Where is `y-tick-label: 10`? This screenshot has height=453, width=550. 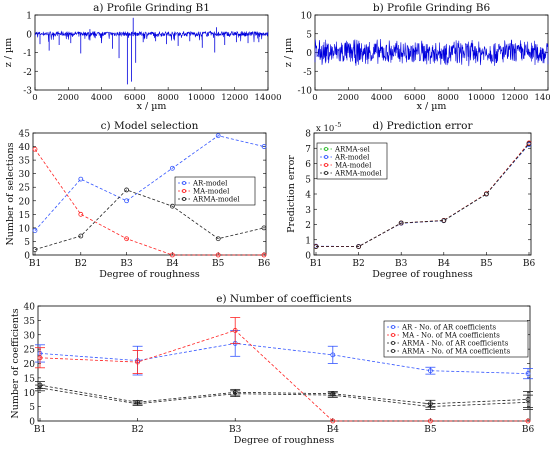 y-tick-label: 10 is located at coordinates (30, 394).